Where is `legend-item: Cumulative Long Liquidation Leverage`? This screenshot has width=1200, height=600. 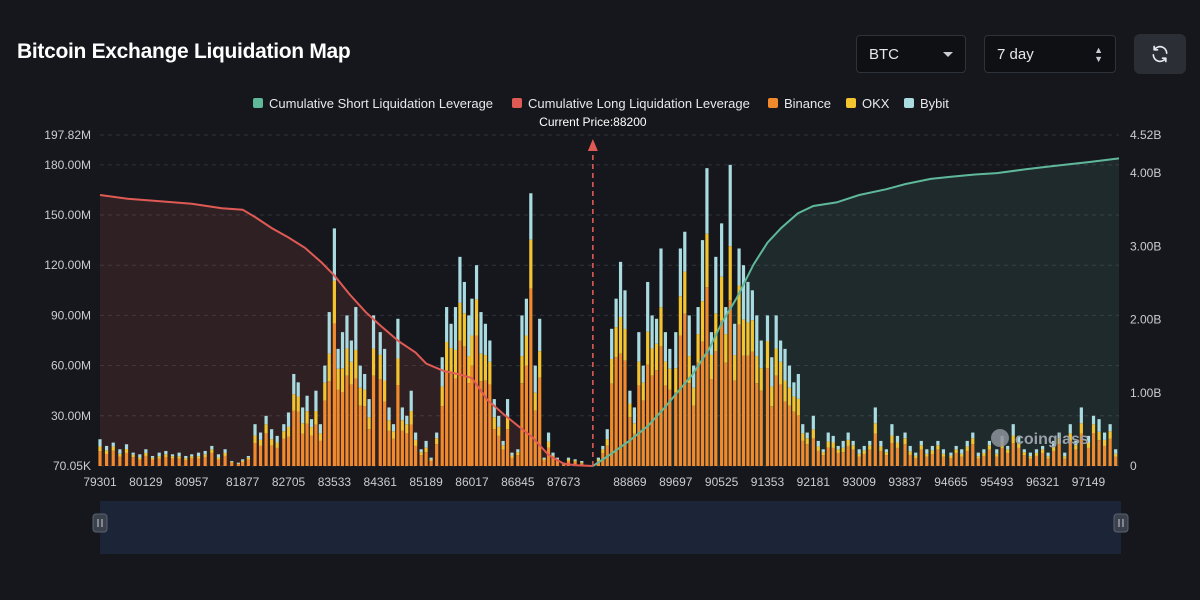 legend-item: Cumulative Long Liquidation Leverage is located at coordinates (631, 103).